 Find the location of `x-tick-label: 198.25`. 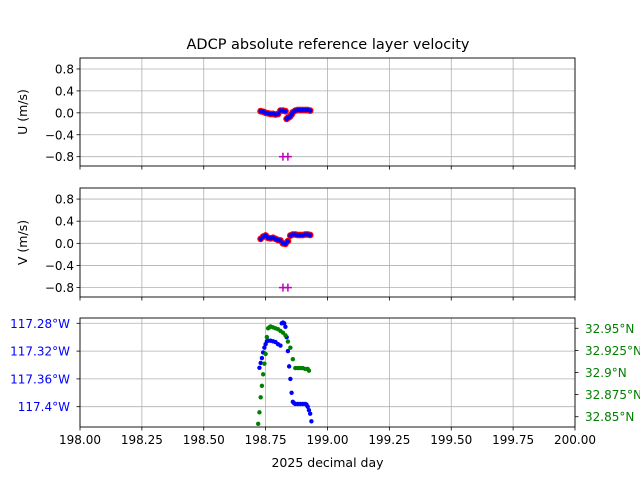

x-tick-label: 198.25 is located at coordinates (142, 440).